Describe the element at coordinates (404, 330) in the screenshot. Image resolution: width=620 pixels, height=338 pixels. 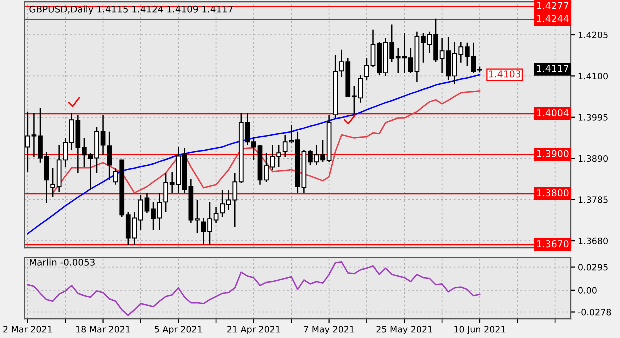
I see `x-tick-label: 25 May 2021` at that location.